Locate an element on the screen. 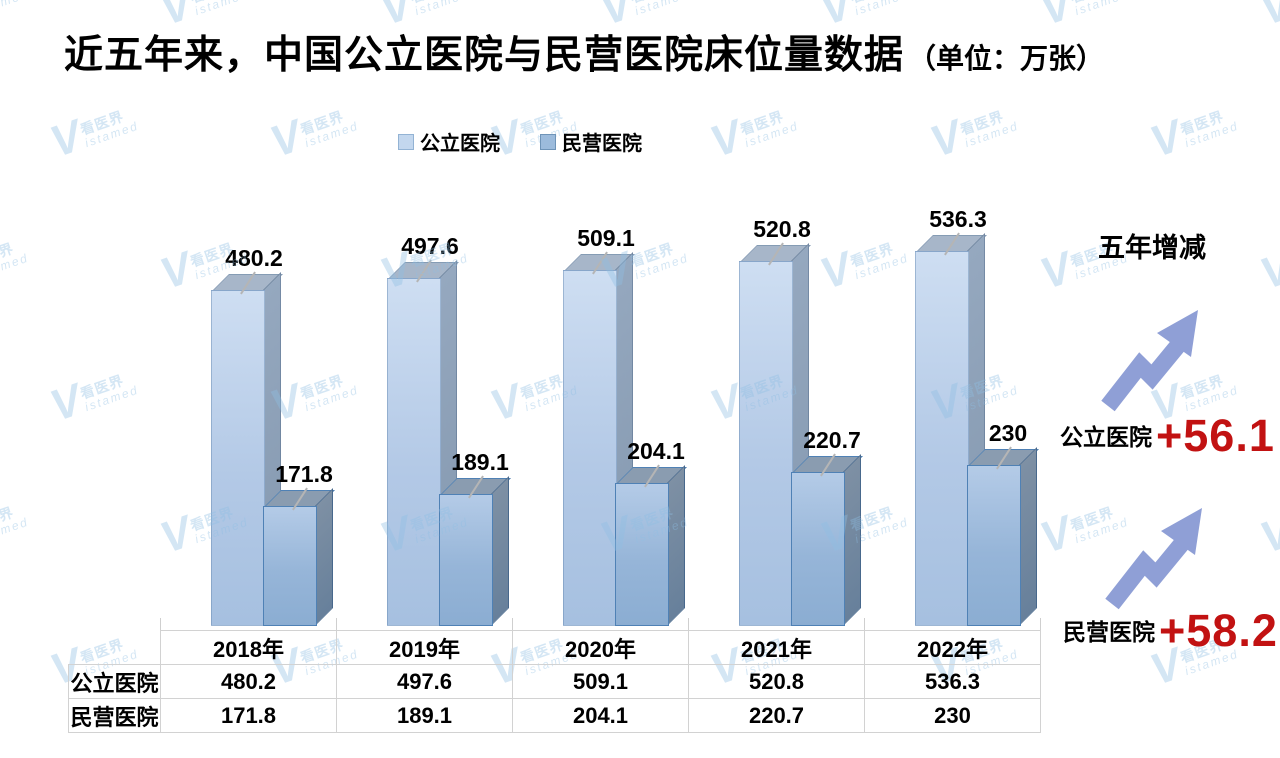  summary-label-public: 公立医院 is located at coordinates (1106, 437).